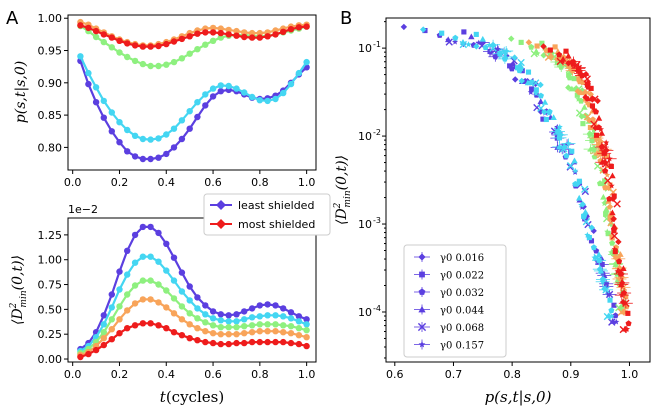  Describe the element at coordinates (343, 190) in the screenshot. I see `b-ylabel: ⟨D2min(0,t)⟩` at that location.